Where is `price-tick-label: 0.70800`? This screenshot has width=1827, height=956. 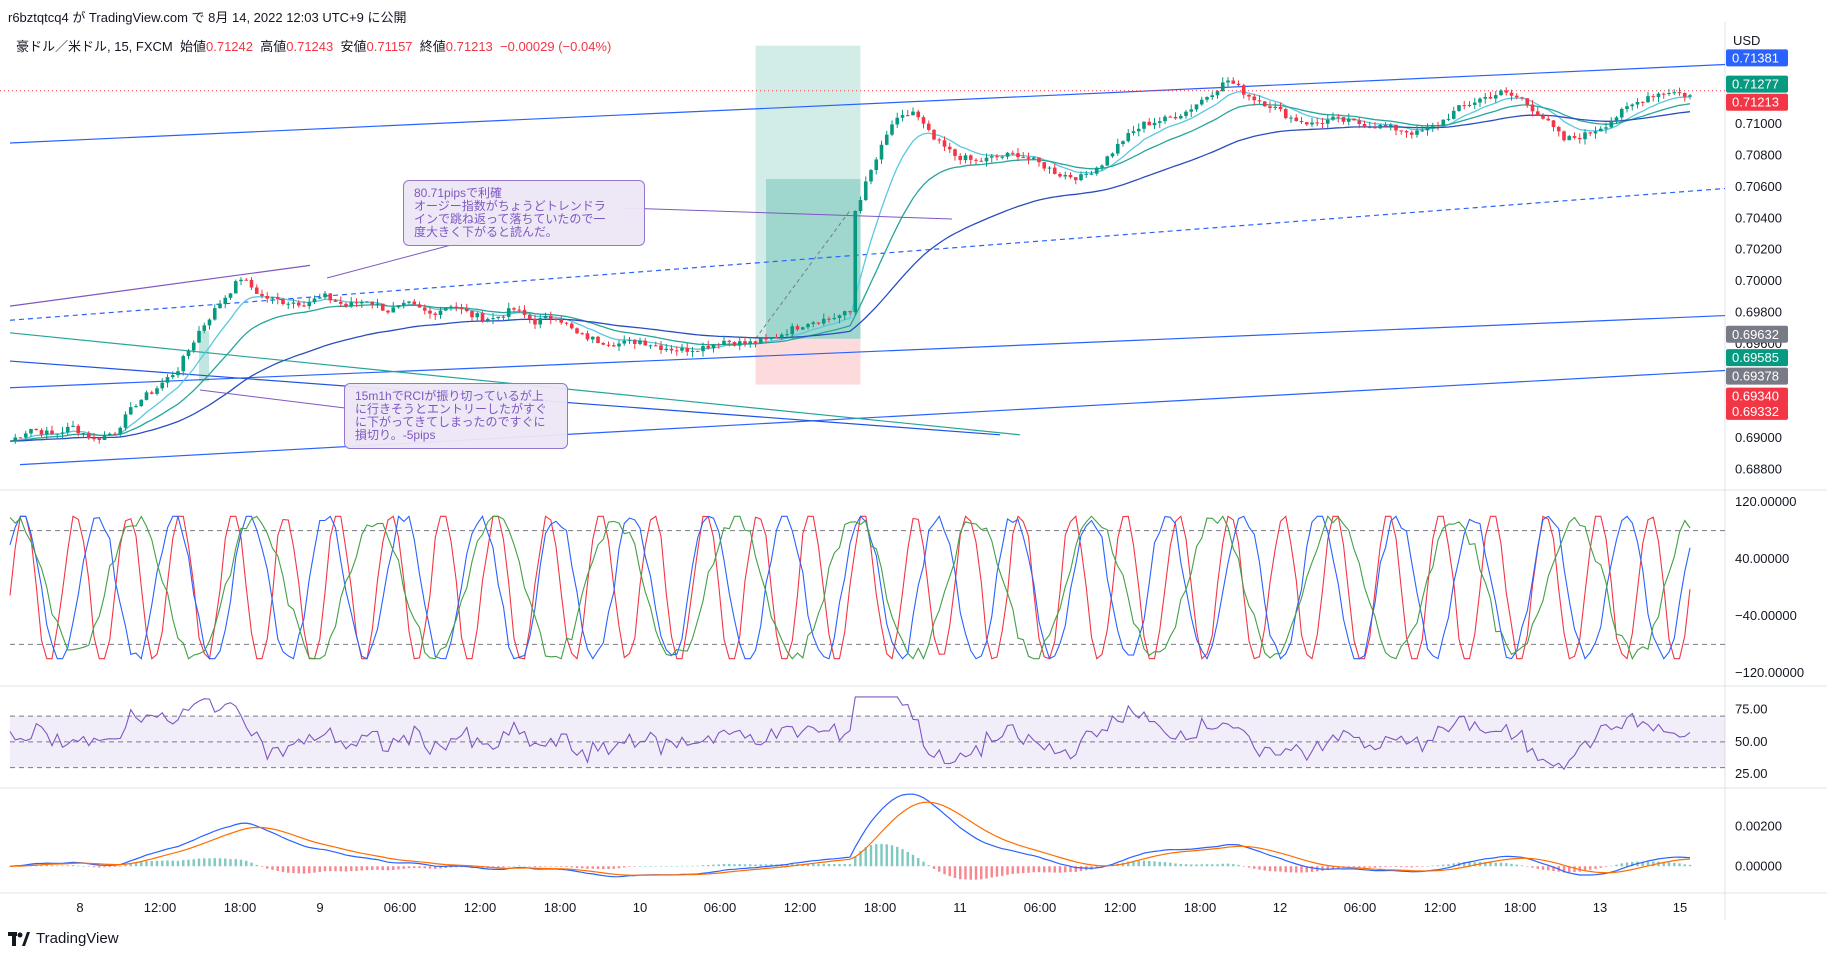
price-tick-label: 0.70800 is located at coordinates (1758, 155).